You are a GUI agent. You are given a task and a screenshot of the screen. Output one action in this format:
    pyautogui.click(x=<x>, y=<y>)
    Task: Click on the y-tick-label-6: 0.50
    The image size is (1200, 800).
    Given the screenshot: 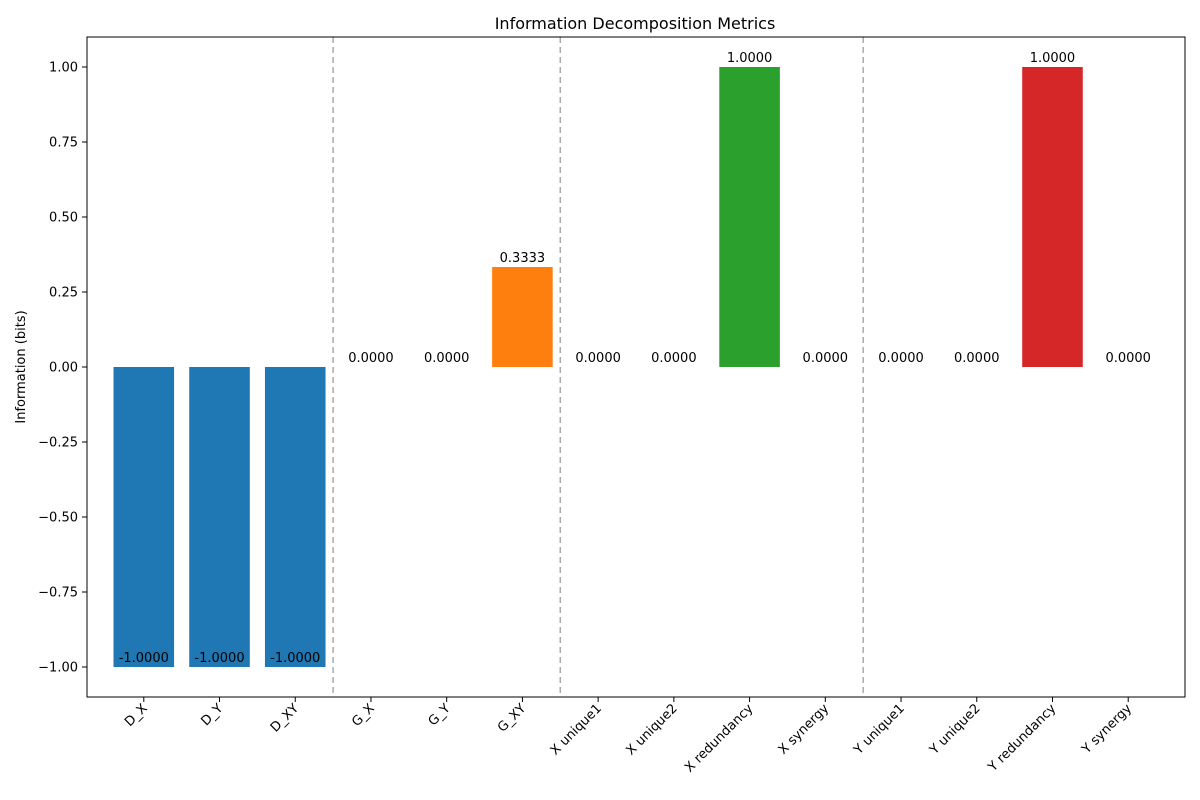 What is the action you would take?
    pyautogui.click(x=63, y=218)
    